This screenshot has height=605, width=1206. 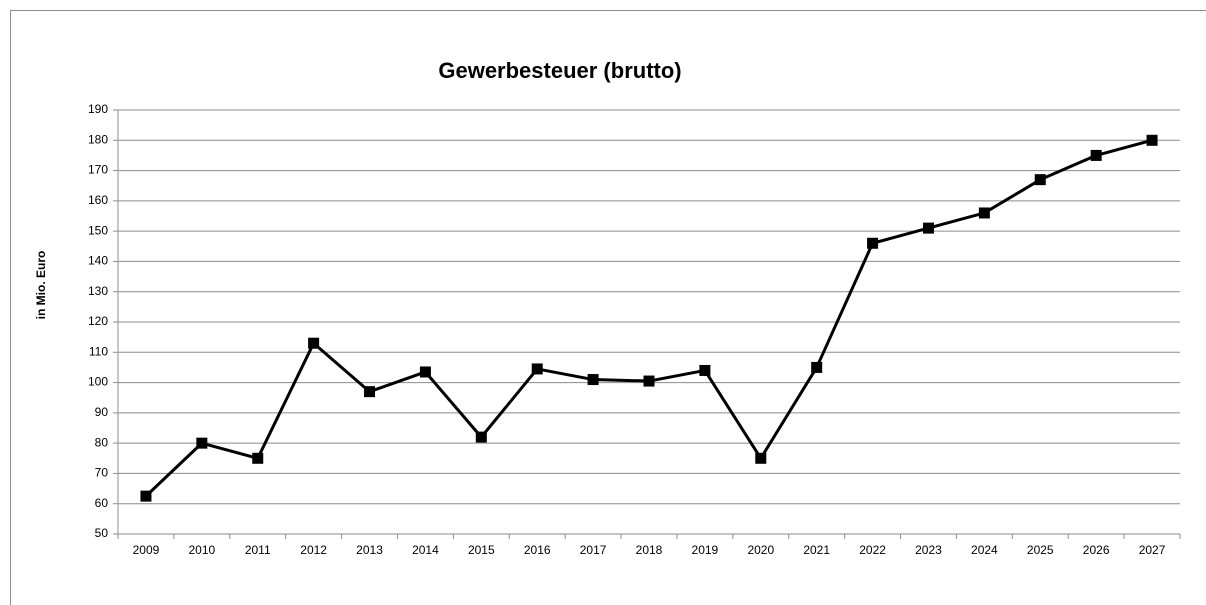 What do you see at coordinates (201, 550) in the screenshot?
I see `x-tick-label: 2010` at bounding box center [201, 550].